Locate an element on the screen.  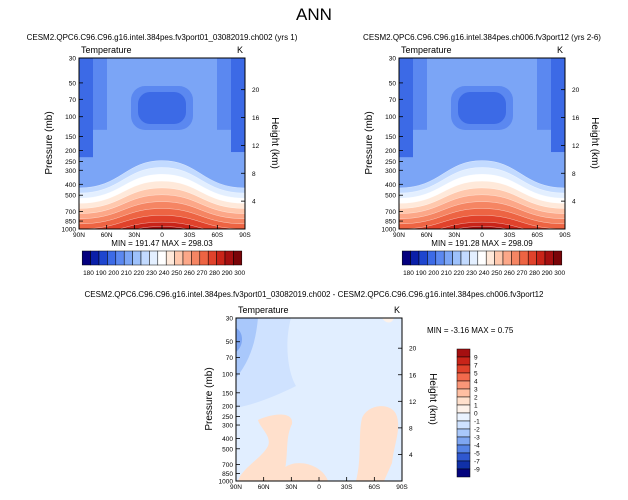
colorbar-tick-label: 0 is located at coordinates (476, 414).